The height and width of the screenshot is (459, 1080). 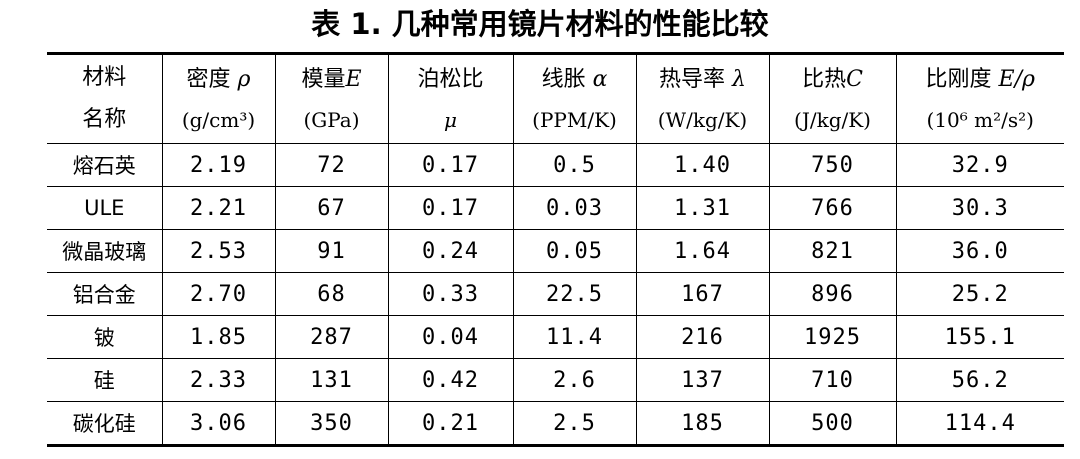 I want to click on table-cell: 2.33, so click(x=218, y=380).